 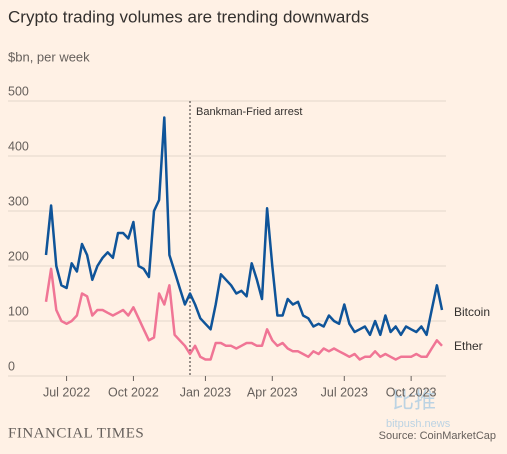 What do you see at coordinates (49, 56) in the screenshot?
I see `chart-subtitle: $bn, per week` at bounding box center [49, 56].